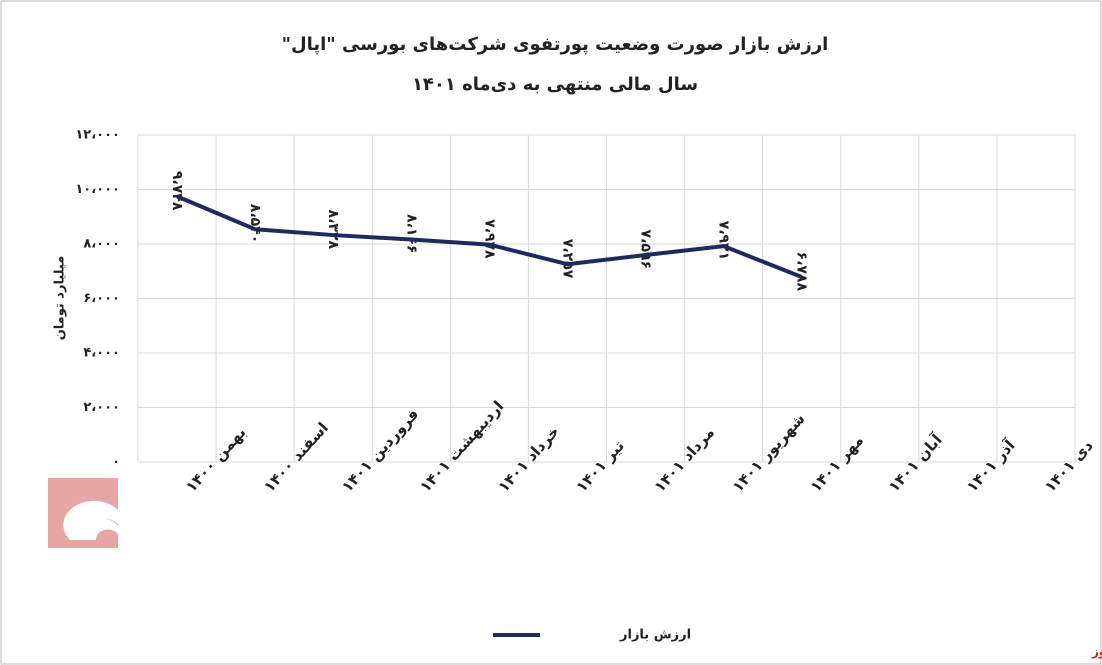  What do you see at coordinates (99, 529) in the screenshot?
I see `logo-arc` at bounding box center [99, 529].